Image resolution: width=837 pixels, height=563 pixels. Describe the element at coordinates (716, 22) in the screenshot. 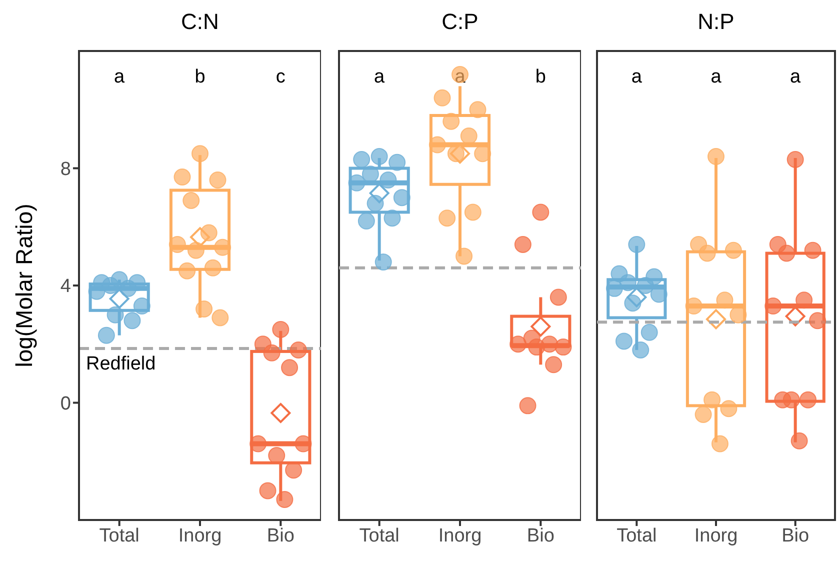

I see `chart-title: N:P` at that location.